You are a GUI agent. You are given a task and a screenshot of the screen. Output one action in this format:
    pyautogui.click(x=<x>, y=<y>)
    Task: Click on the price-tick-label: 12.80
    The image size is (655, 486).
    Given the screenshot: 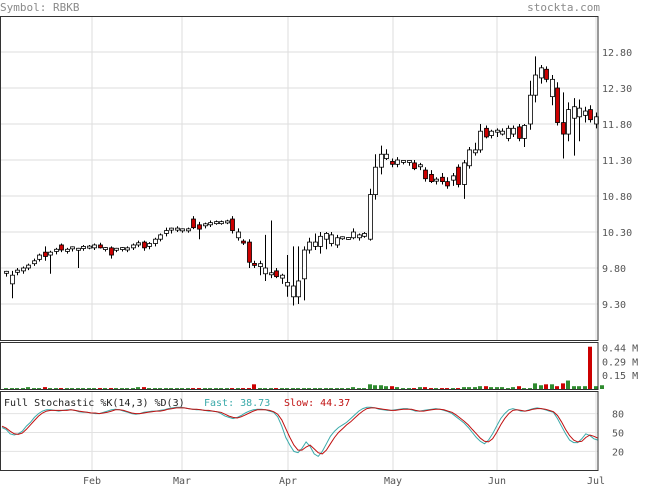 What is the action you would take?
    pyautogui.click(x=617, y=53)
    